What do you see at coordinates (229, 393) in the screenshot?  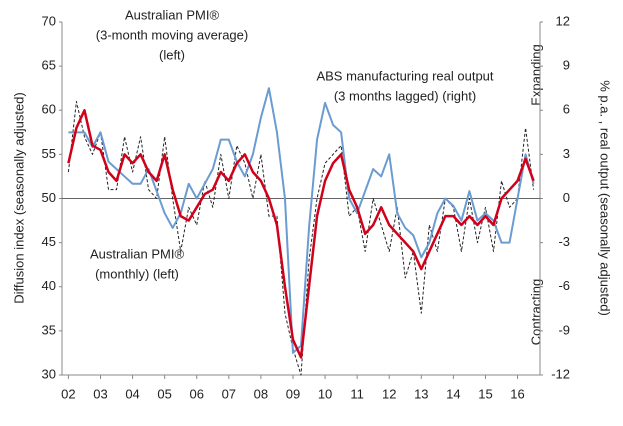 I see `x-tick-label: 07` at bounding box center [229, 393].